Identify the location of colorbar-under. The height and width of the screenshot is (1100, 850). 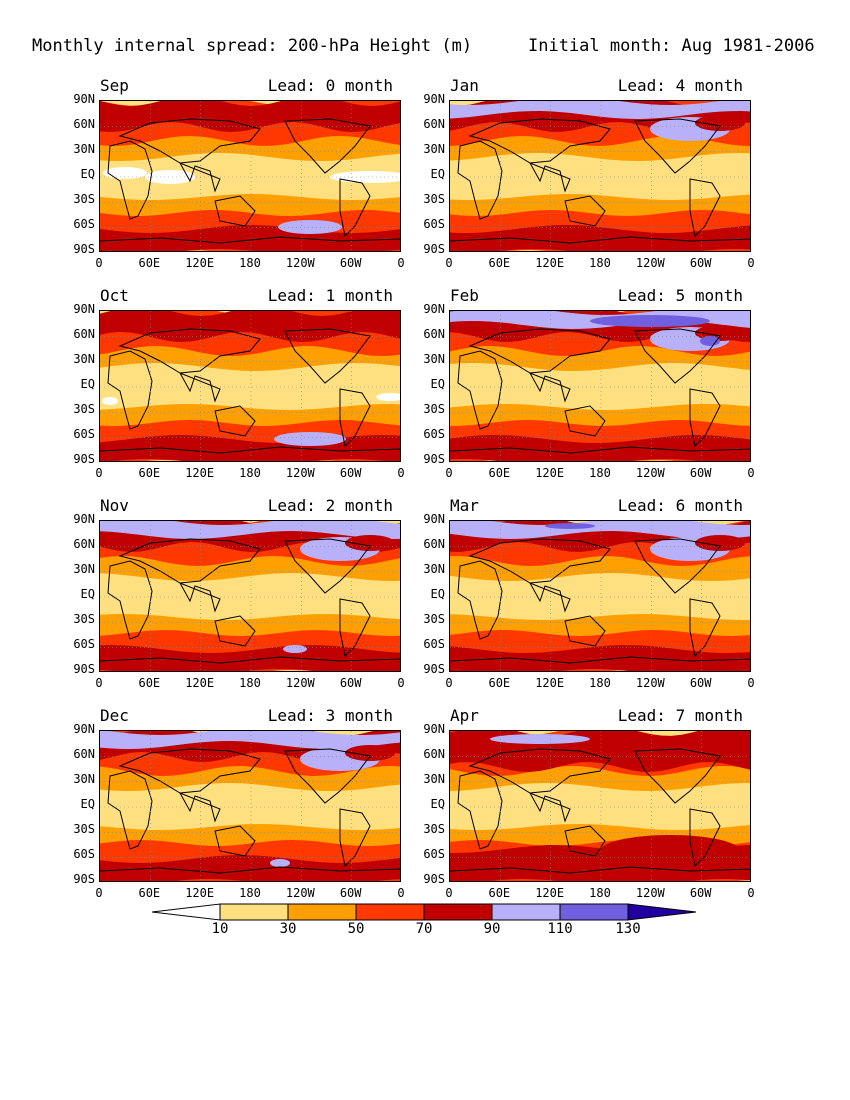
(186, 912).